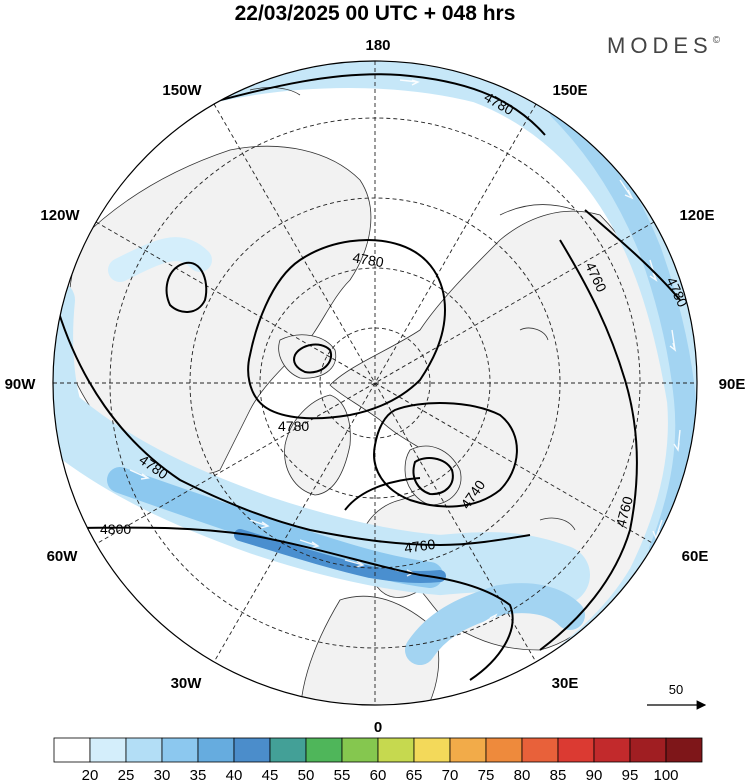 This screenshot has width=750, height=782. What do you see at coordinates (60, 215) in the screenshot?
I see `lon-label-120w: 120W` at bounding box center [60, 215].